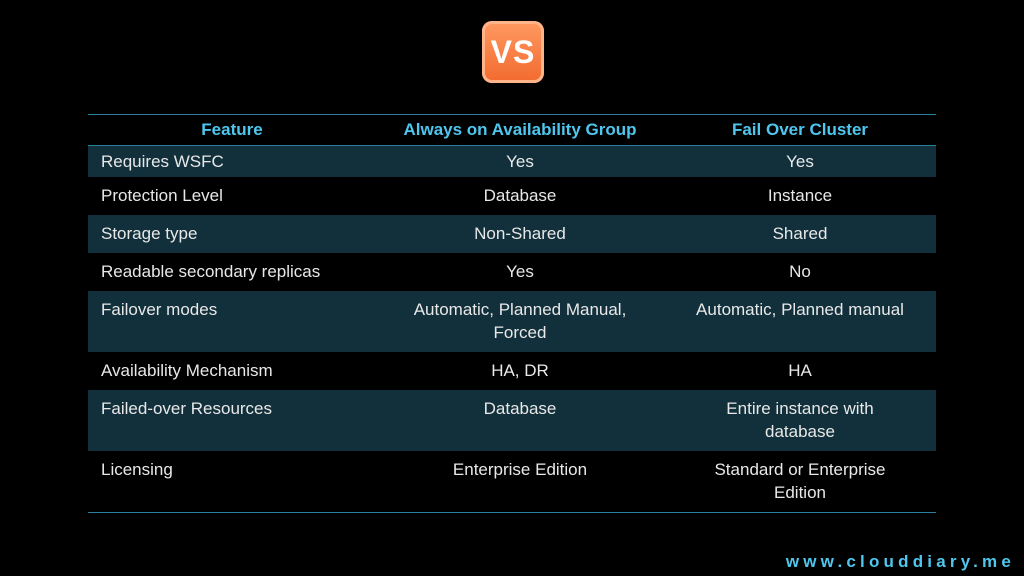 Image resolution: width=1024 pixels, height=576 pixels. What do you see at coordinates (800, 309) in the screenshot?
I see `value-cell: Automatic, Planned manual` at bounding box center [800, 309].